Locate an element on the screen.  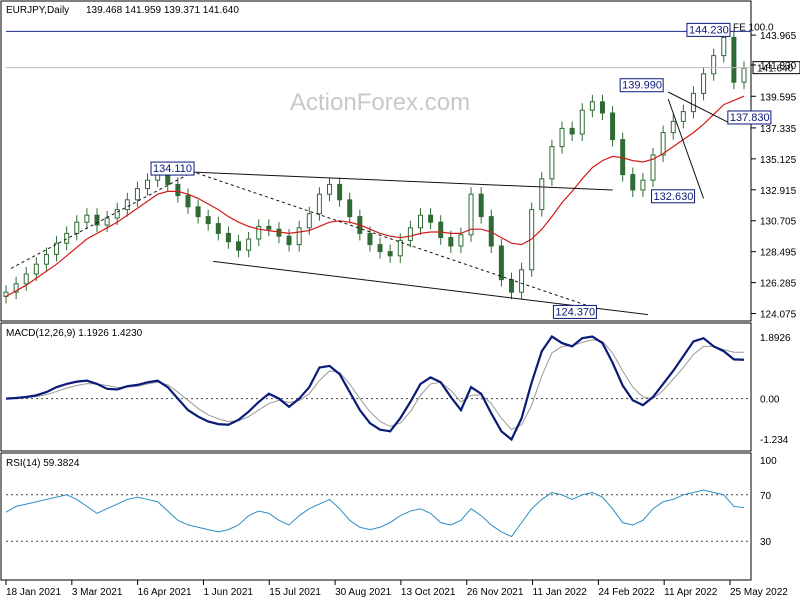
price-tick-label: 126.285 is located at coordinates (778, 284).